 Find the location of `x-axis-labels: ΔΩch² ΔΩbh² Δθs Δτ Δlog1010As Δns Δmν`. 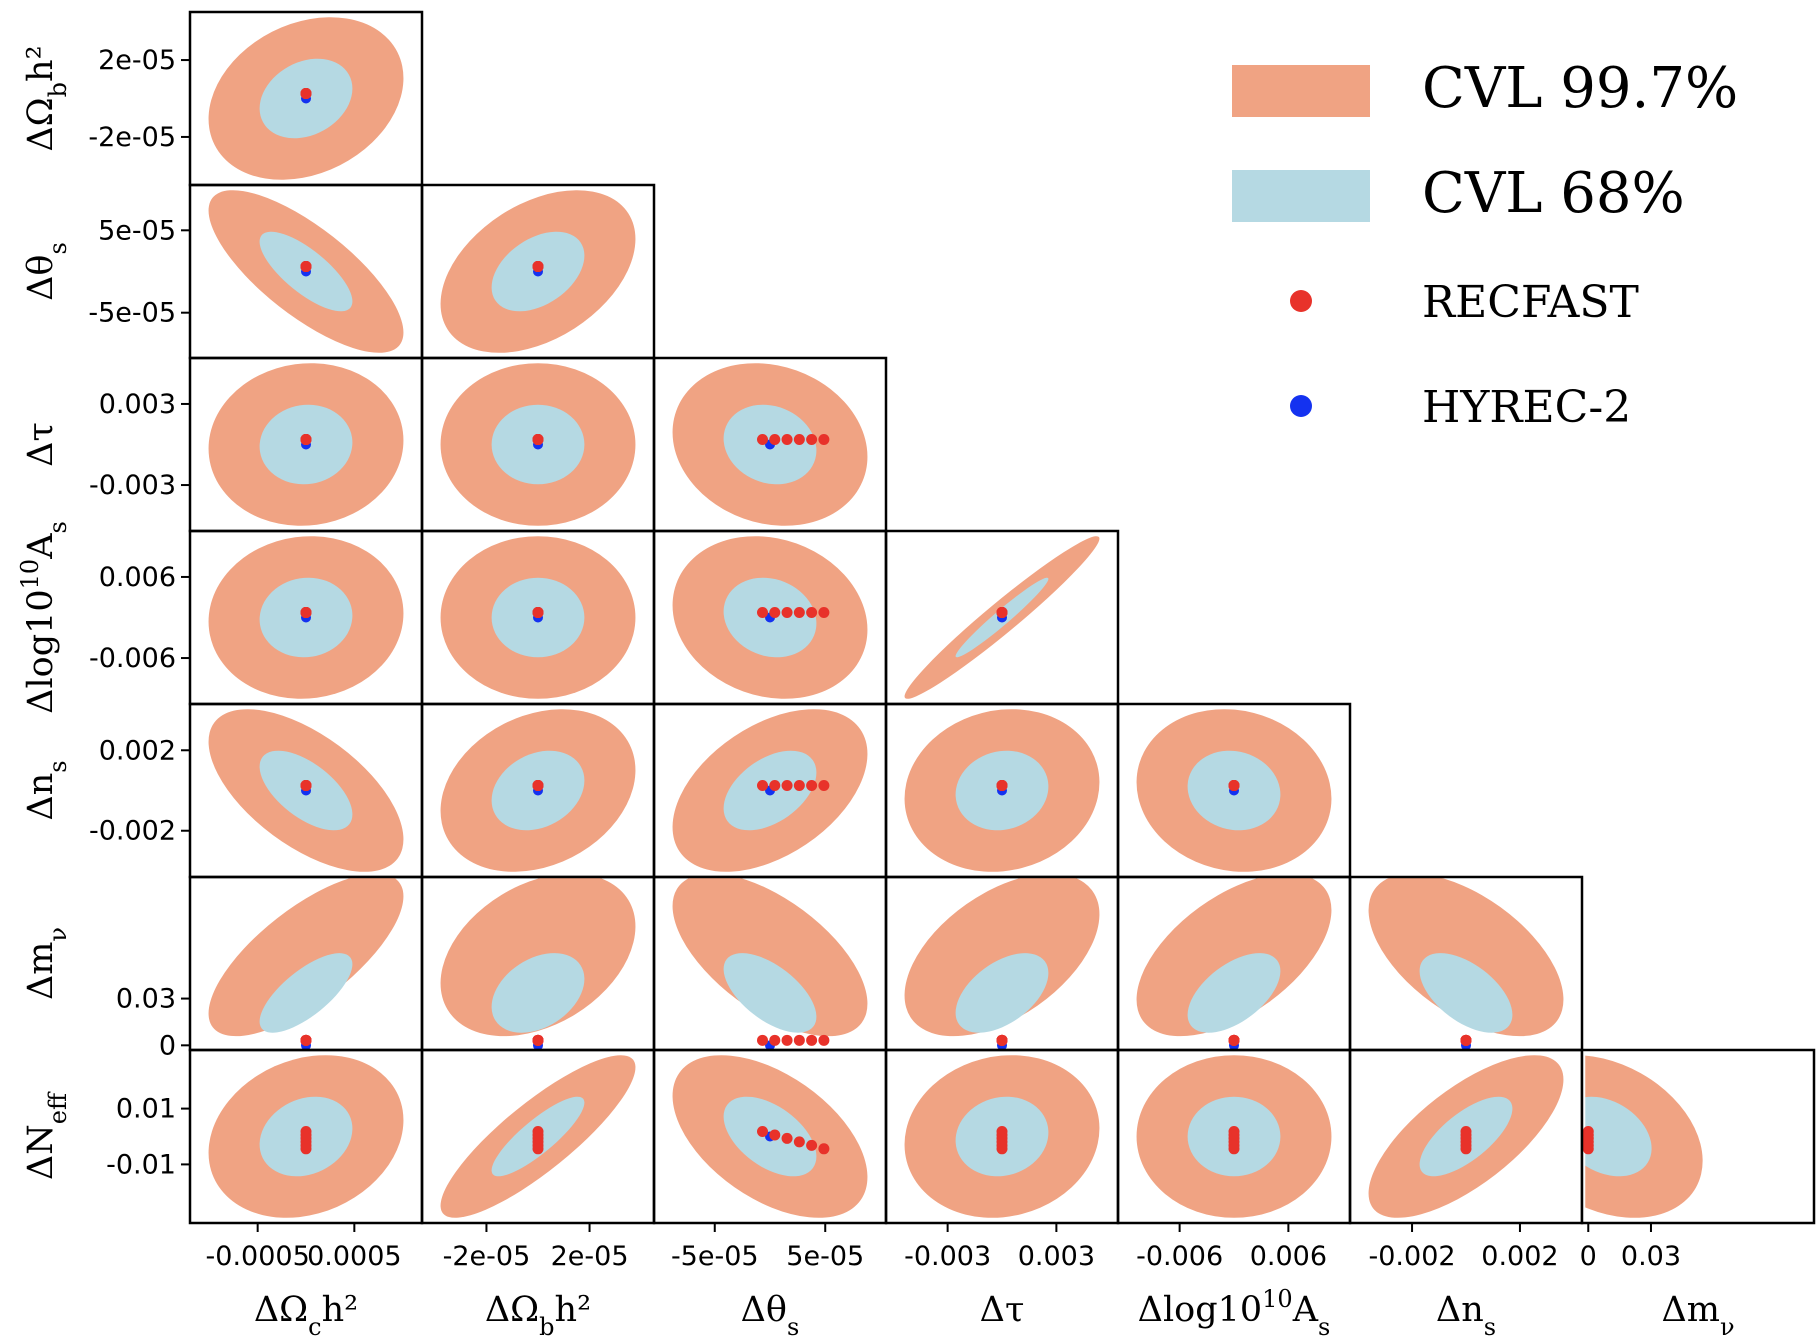

x-axis-labels: ΔΩch² ΔΩbh² Δθs Δτ Δlog1010As Δns Δmν is located at coordinates (994, 1312).